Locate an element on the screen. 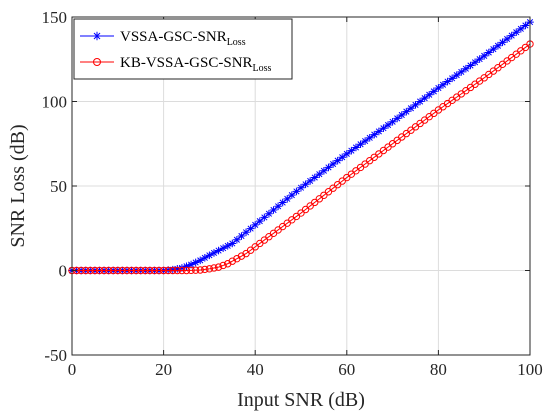  x-tick-label: 40 is located at coordinates (255, 369).